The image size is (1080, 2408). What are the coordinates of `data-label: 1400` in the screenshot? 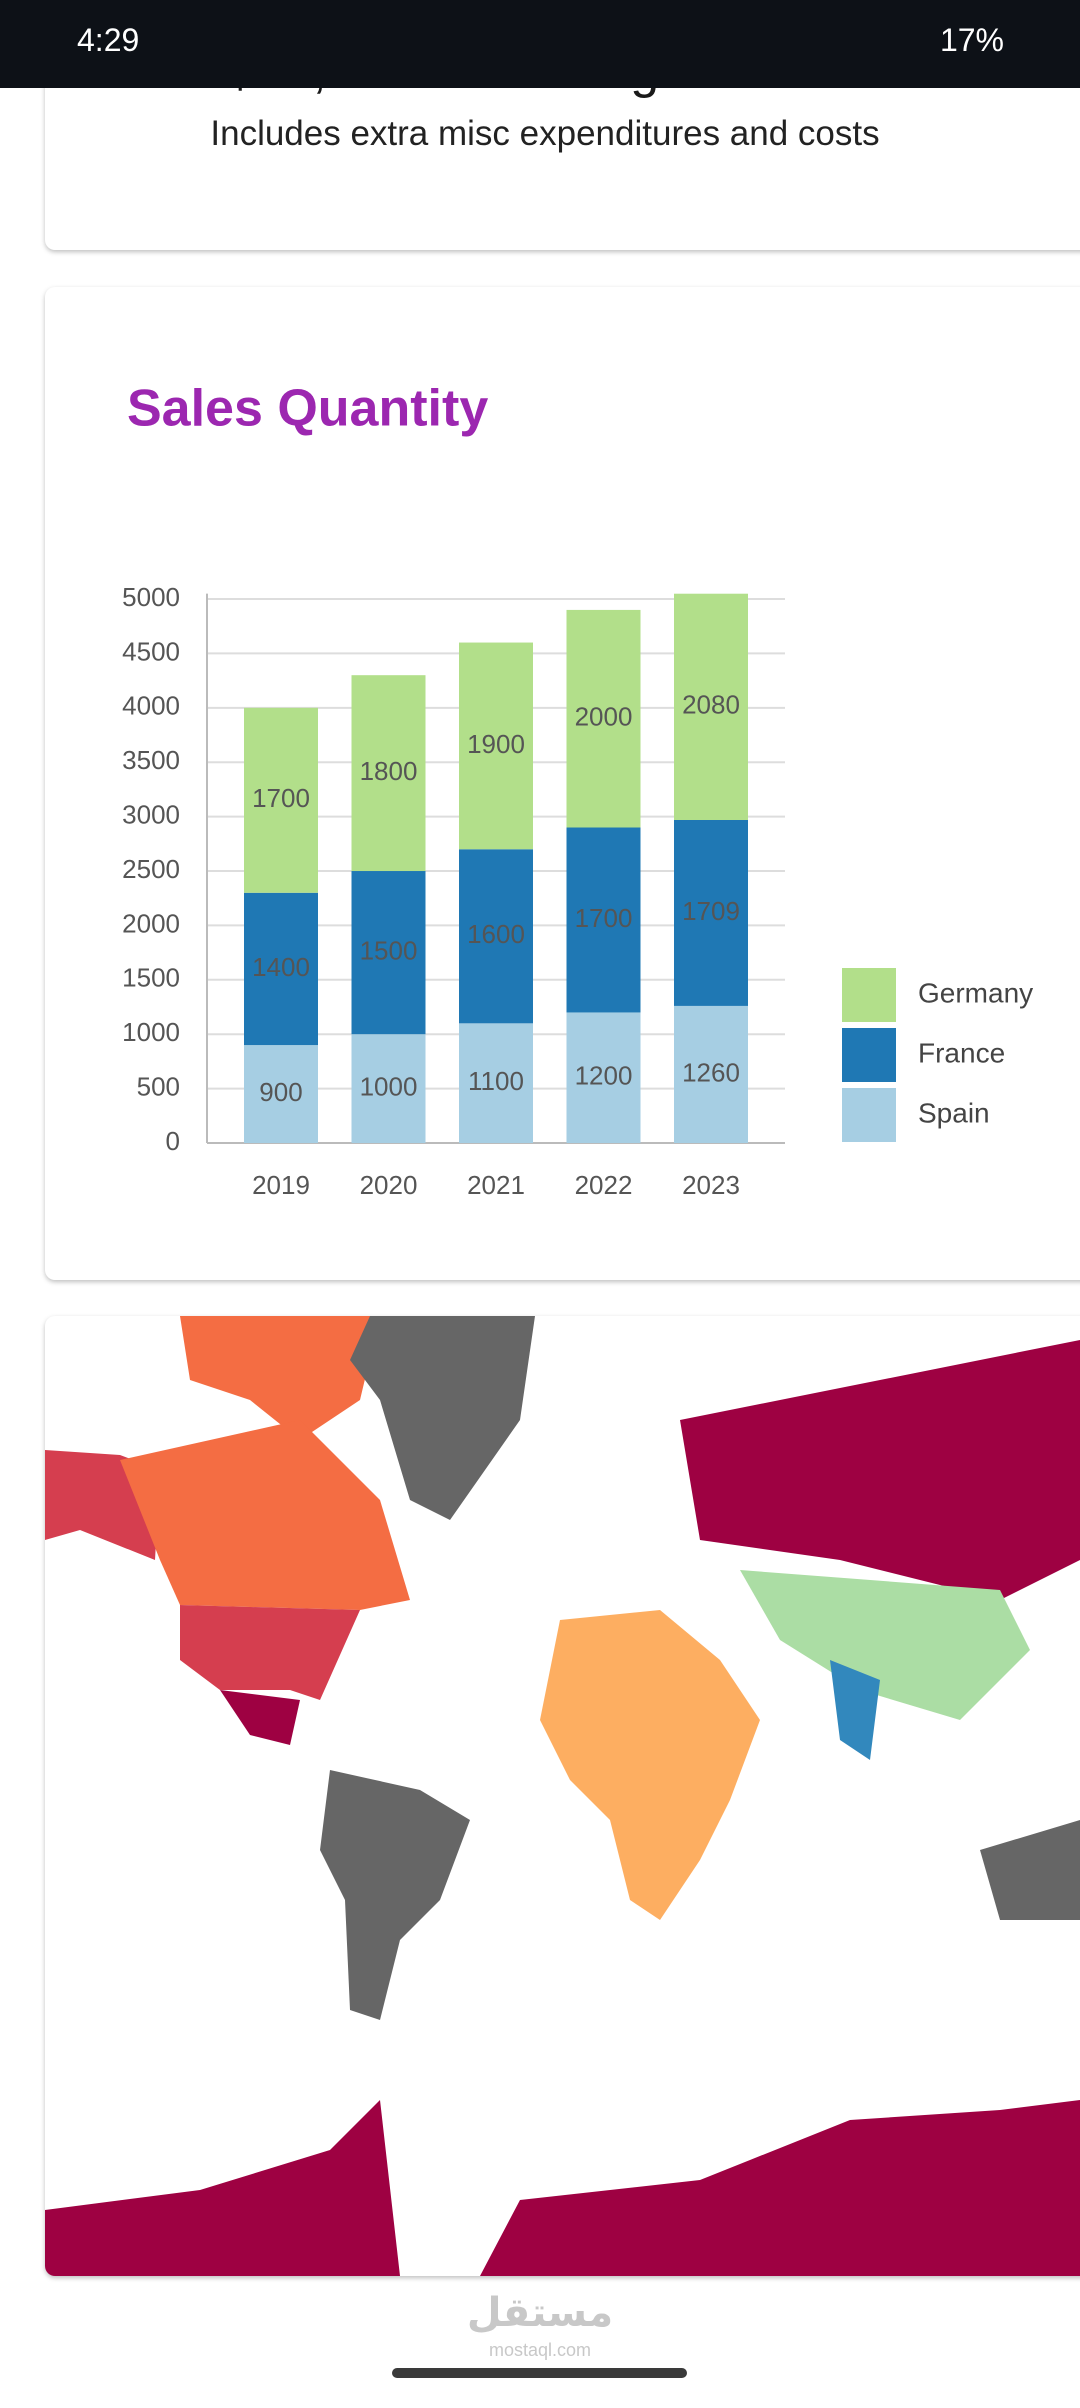 It's located at (281, 967).